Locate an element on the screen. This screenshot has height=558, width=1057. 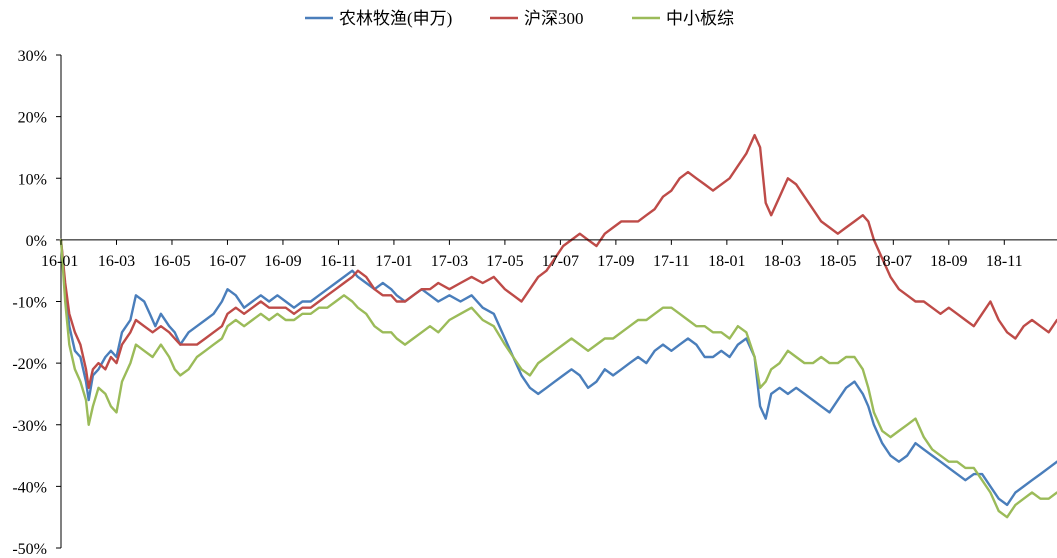
x-tick-label: 18-05 is located at coordinates (837, 261).